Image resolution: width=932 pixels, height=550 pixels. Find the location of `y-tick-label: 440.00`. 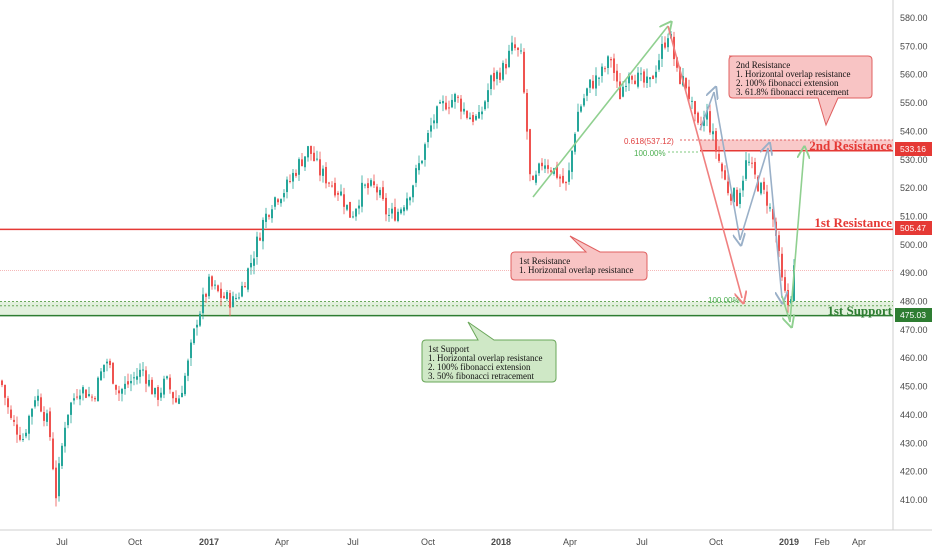

y-tick-label: 440.00 is located at coordinates (914, 415).